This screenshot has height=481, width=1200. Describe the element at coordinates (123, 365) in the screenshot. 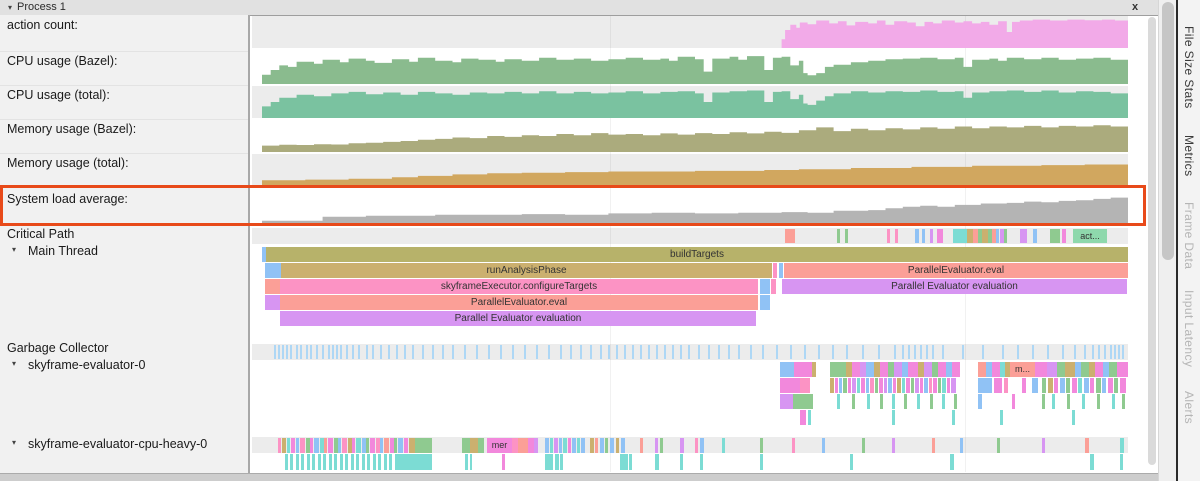

I see `track-label-skyframe-evaluator-0: ▾ skyframe-evaluator-0` at that location.